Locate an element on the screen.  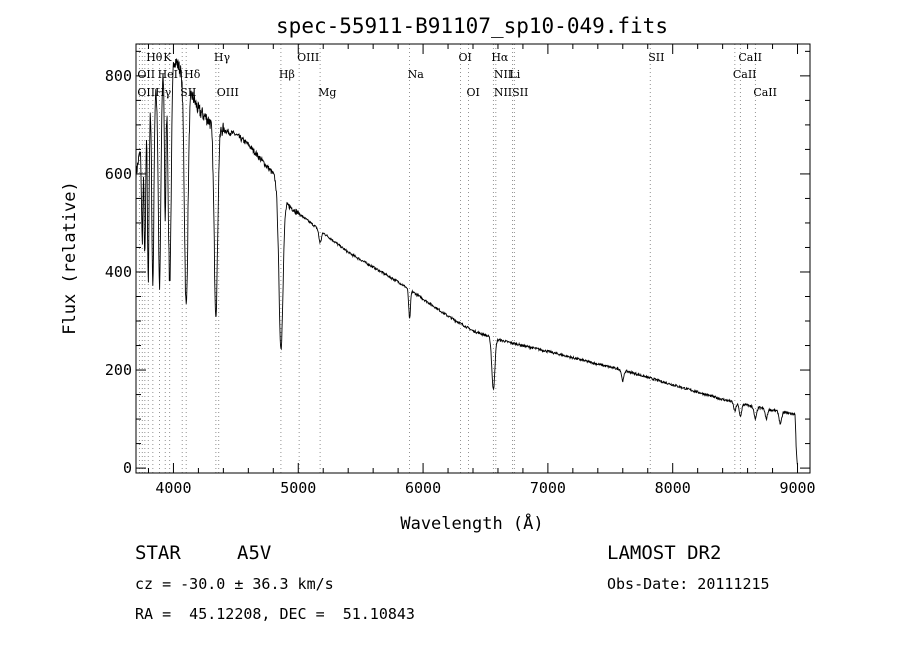
line-marker-label: Li is located at coordinates (514, 74).